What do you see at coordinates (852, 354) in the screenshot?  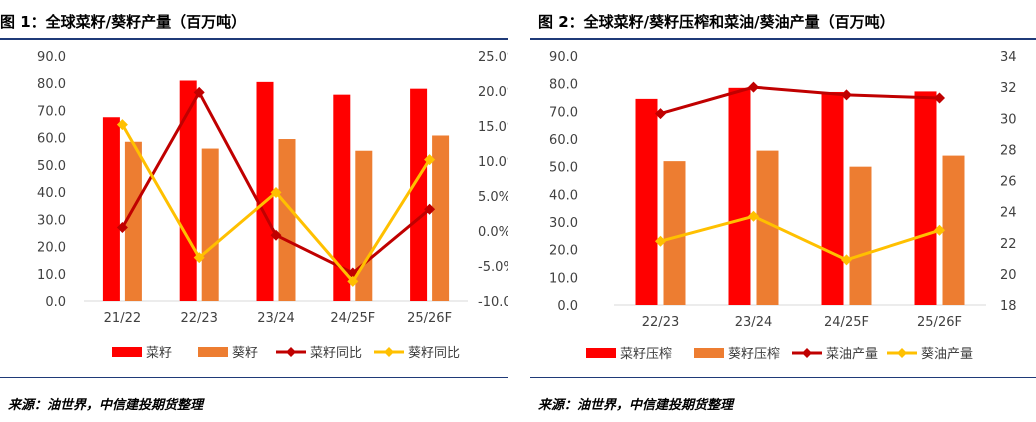 I see `legend-label: 菜油产量` at bounding box center [852, 354].